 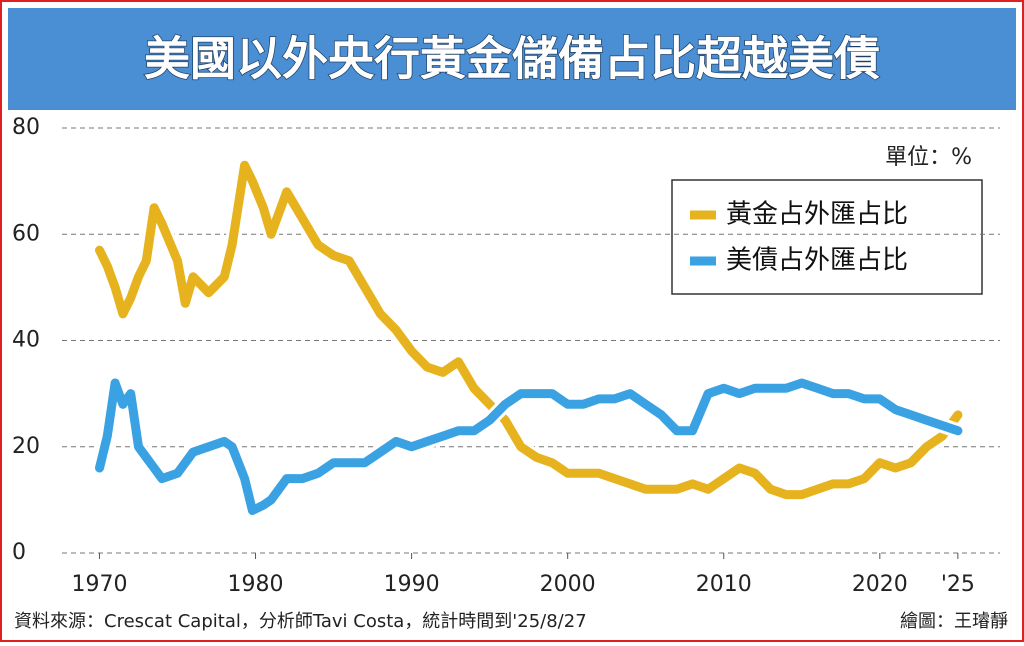 I want to click on y-tick-label: 60, so click(x=26, y=233).